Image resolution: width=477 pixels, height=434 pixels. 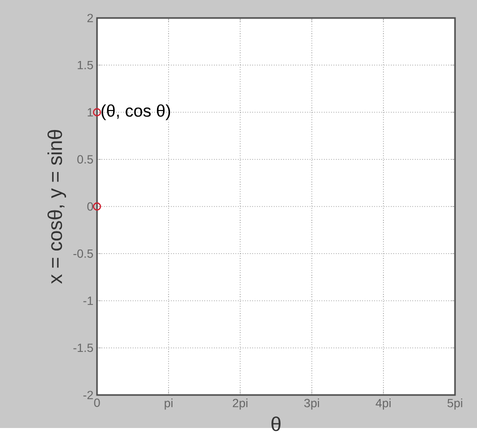 I want to click on x-tick-label: pi, so click(x=168, y=404).